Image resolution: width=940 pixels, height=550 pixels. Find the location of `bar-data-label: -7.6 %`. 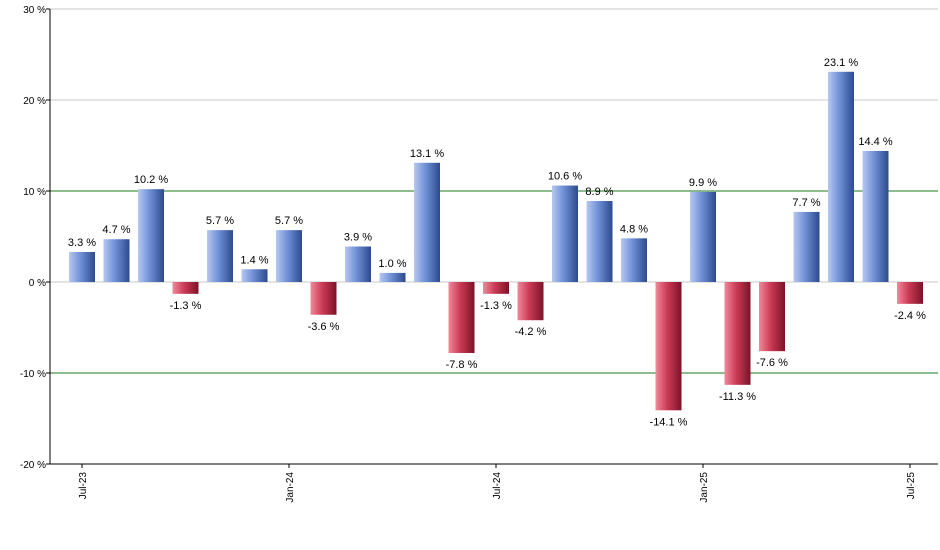

bar-data-label: -7.6 % is located at coordinates (772, 363).